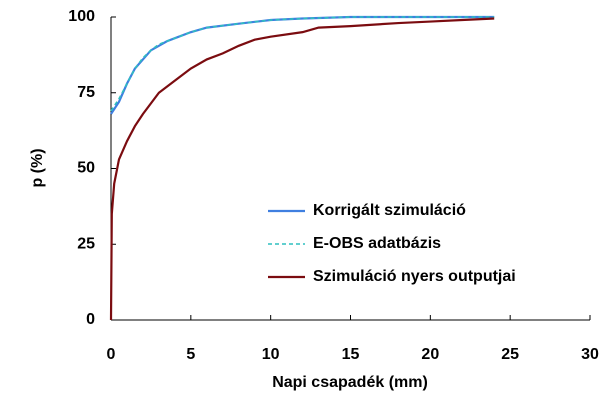 This screenshot has width=606, height=407. What do you see at coordinates (111, 354) in the screenshot?
I see `x-tick-label: 0` at bounding box center [111, 354].